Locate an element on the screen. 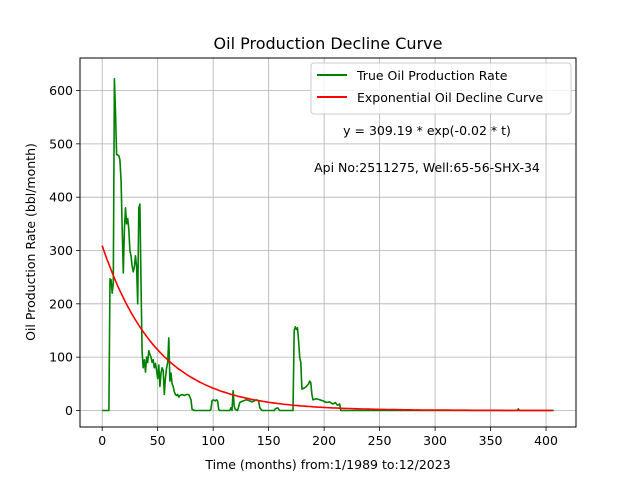 The image size is (640, 480). x-tick-label: 0 is located at coordinates (102, 440).